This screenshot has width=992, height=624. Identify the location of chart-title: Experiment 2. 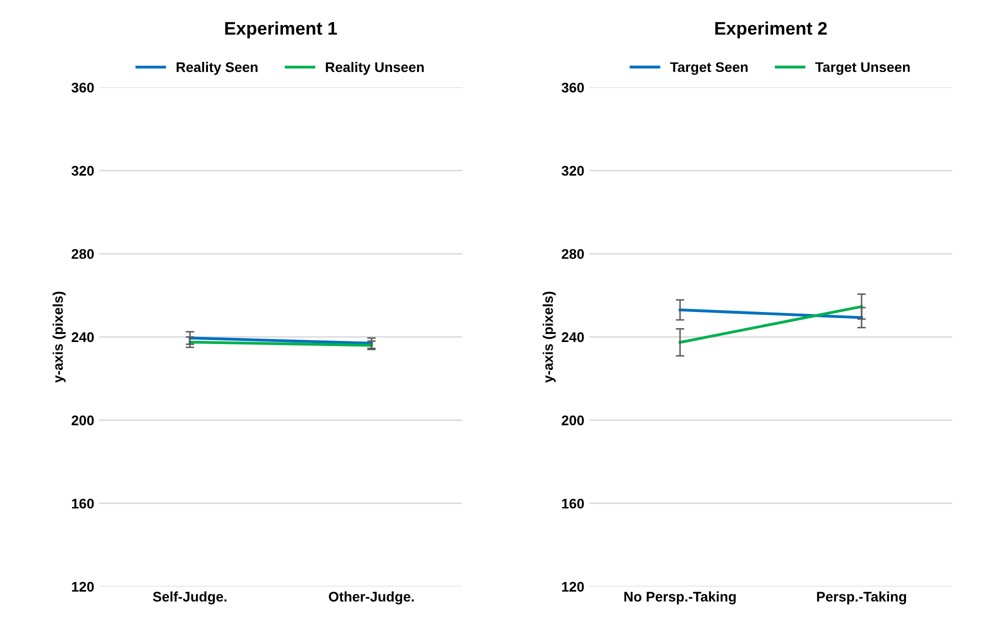
(771, 30).